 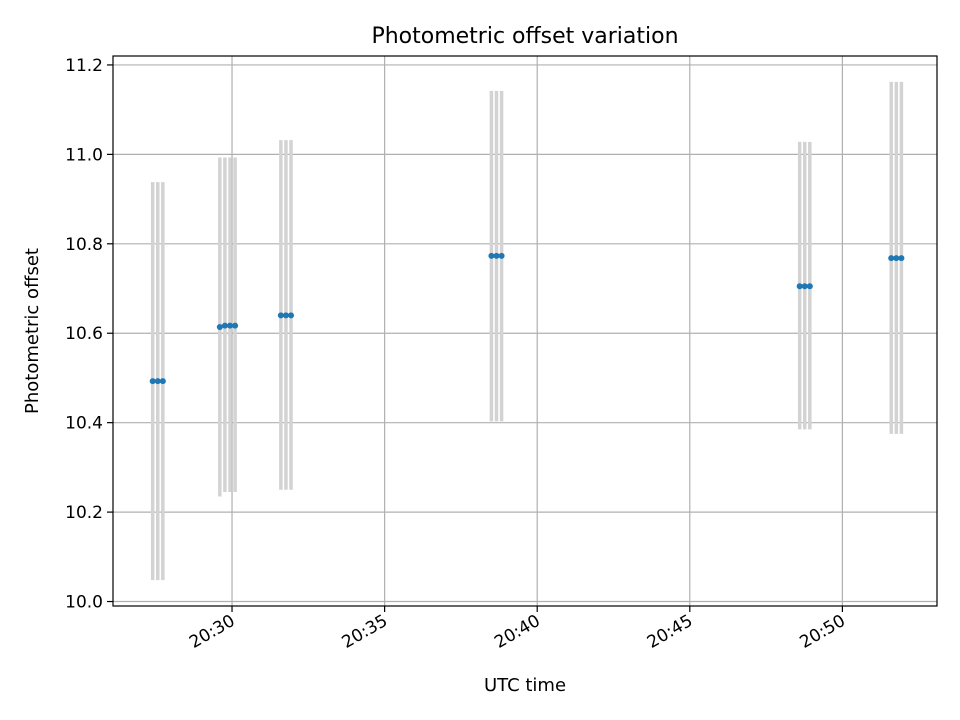 I want to click on chart-title: Photometric offset variation, so click(x=524, y=36).